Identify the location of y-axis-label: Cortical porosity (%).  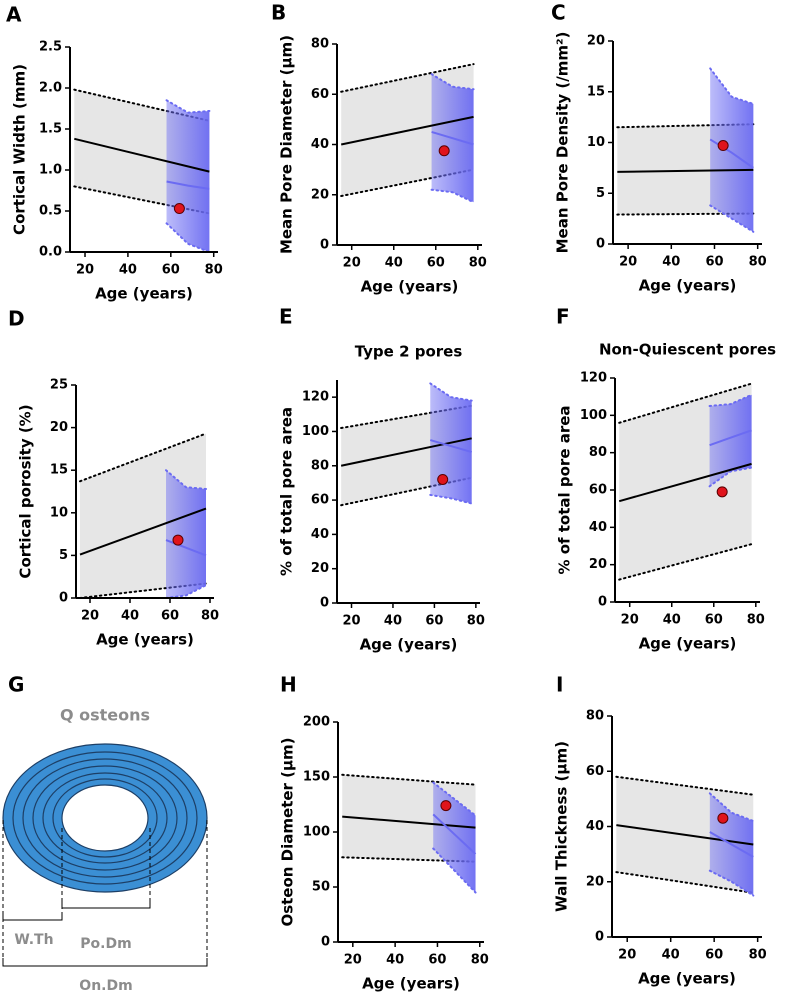
(26, 491).